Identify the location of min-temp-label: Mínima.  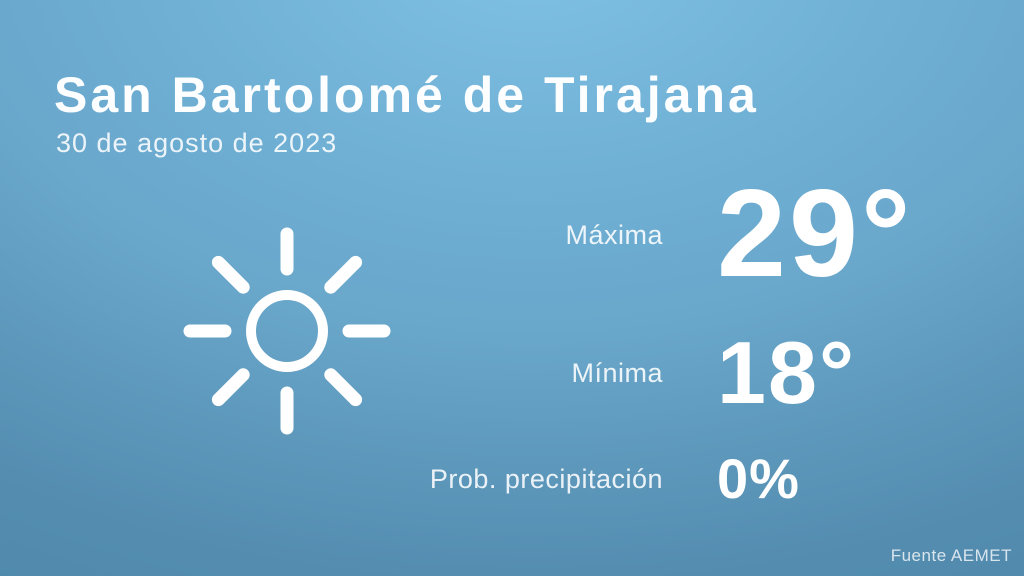
(617, 372).